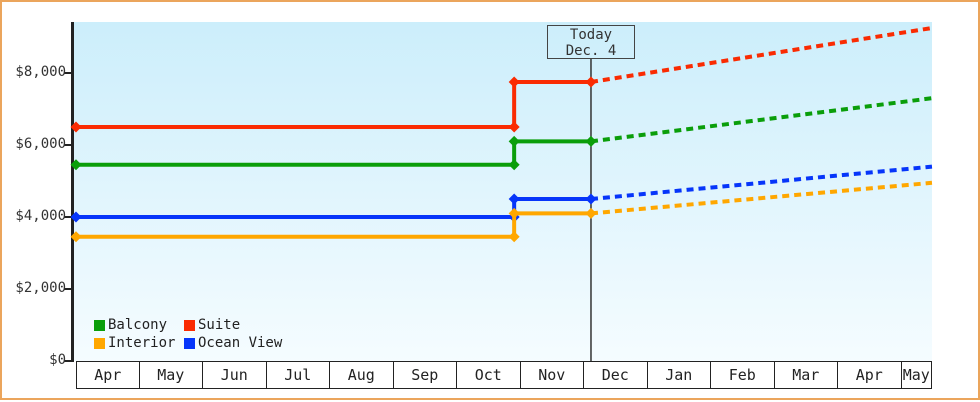 The height and width of the screenshot is (402, 980). I want to click on legend-label: Interior, so click(142, 343).